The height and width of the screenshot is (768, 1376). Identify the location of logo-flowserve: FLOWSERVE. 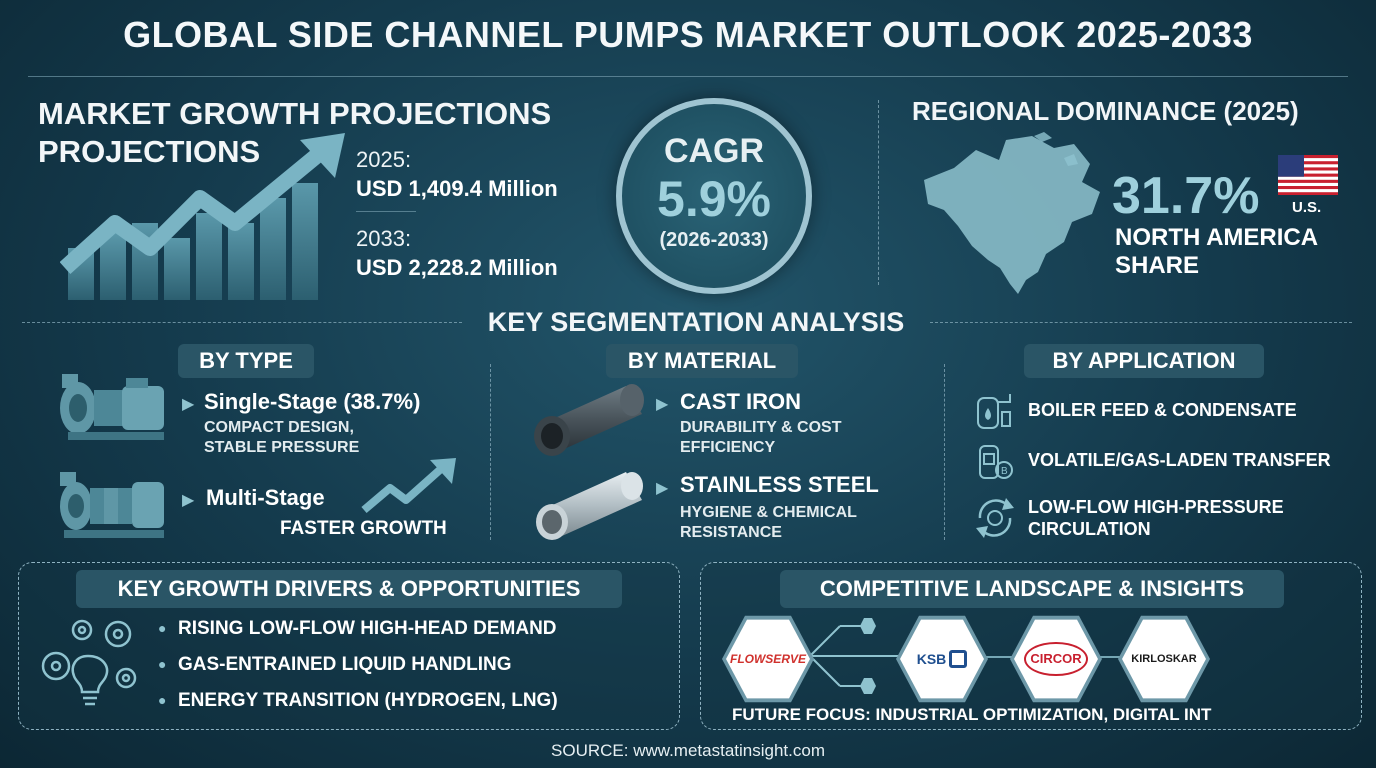
(767, 659).